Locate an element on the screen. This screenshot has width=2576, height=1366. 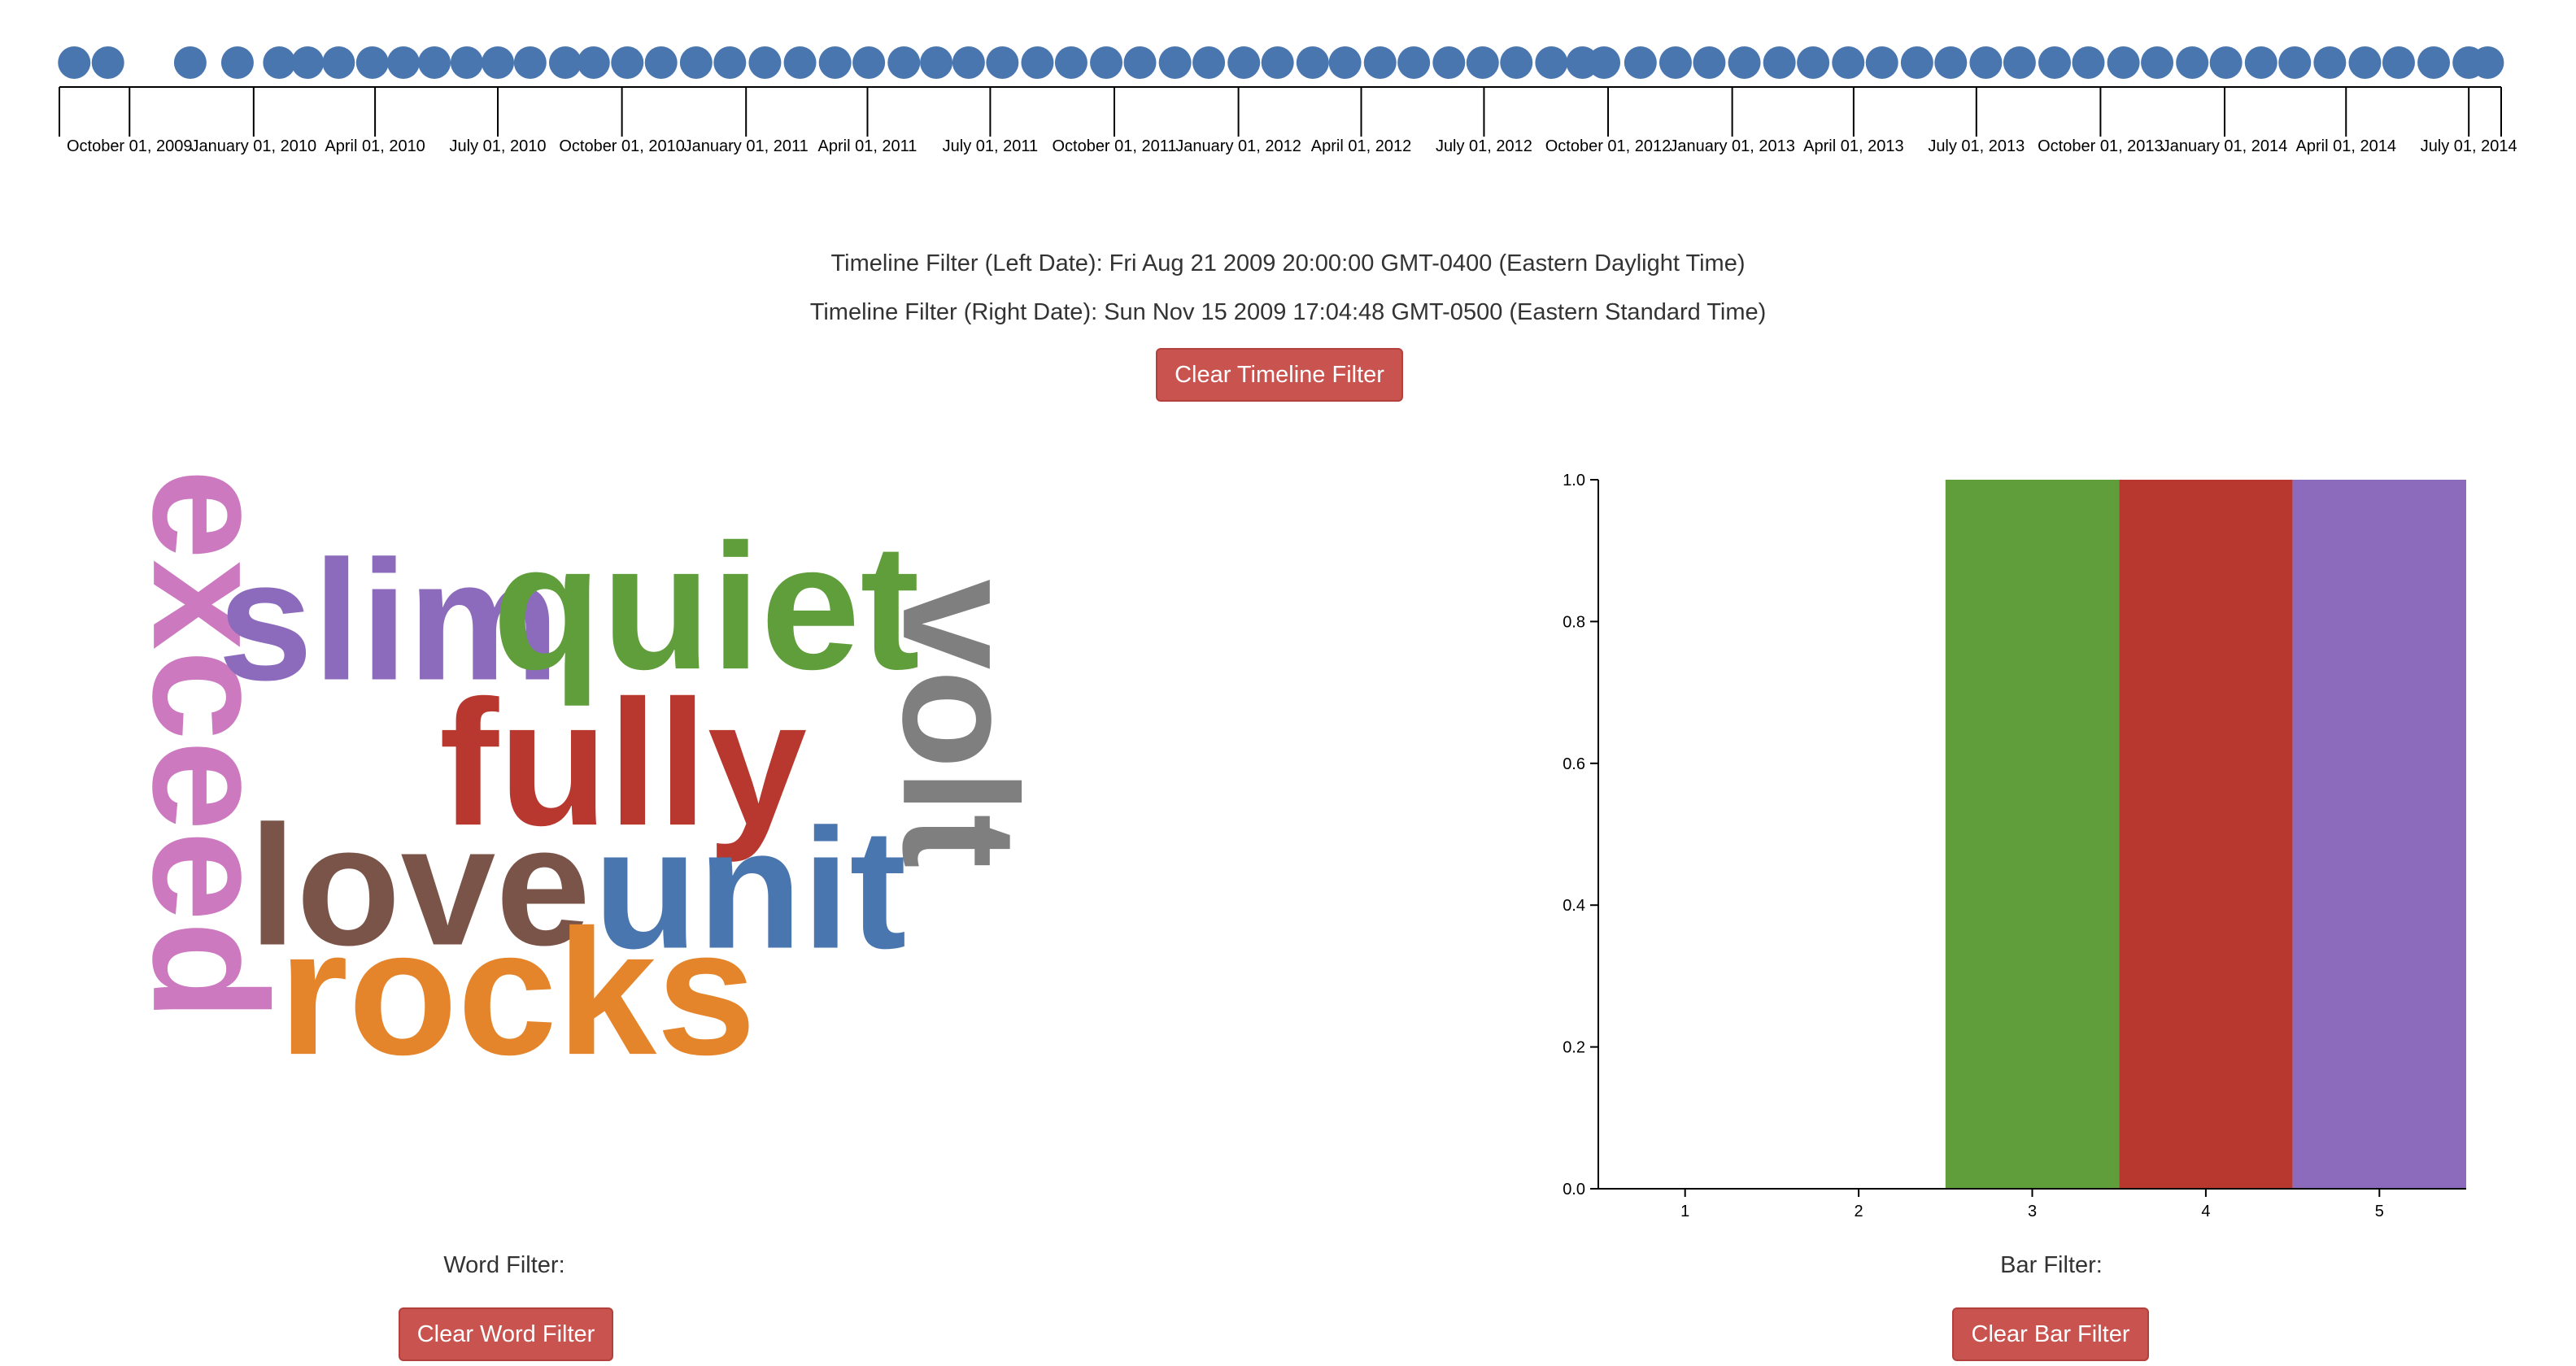
word-quiet: quiet is located at coordinates (706, 607).